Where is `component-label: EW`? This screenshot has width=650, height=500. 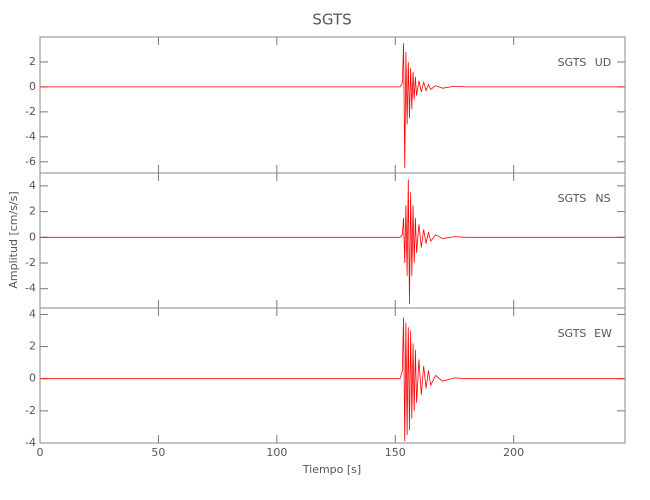
component-label: EW is located at coordinates (603, 333).